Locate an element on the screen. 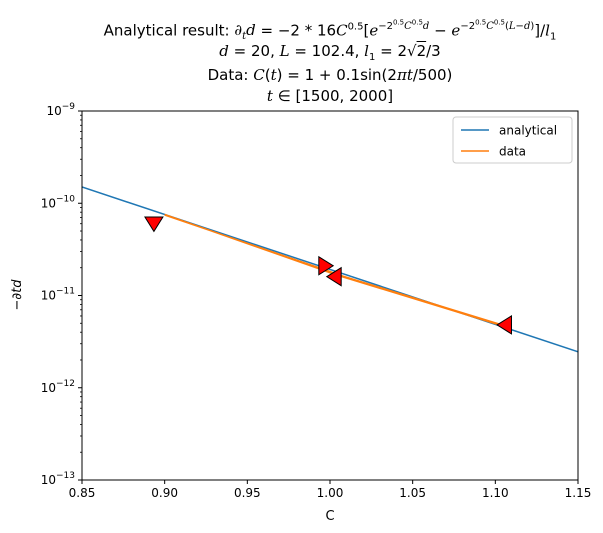 This screenshot has width=603, height=533. legend: analytical data is located at coordinates (512, 140).